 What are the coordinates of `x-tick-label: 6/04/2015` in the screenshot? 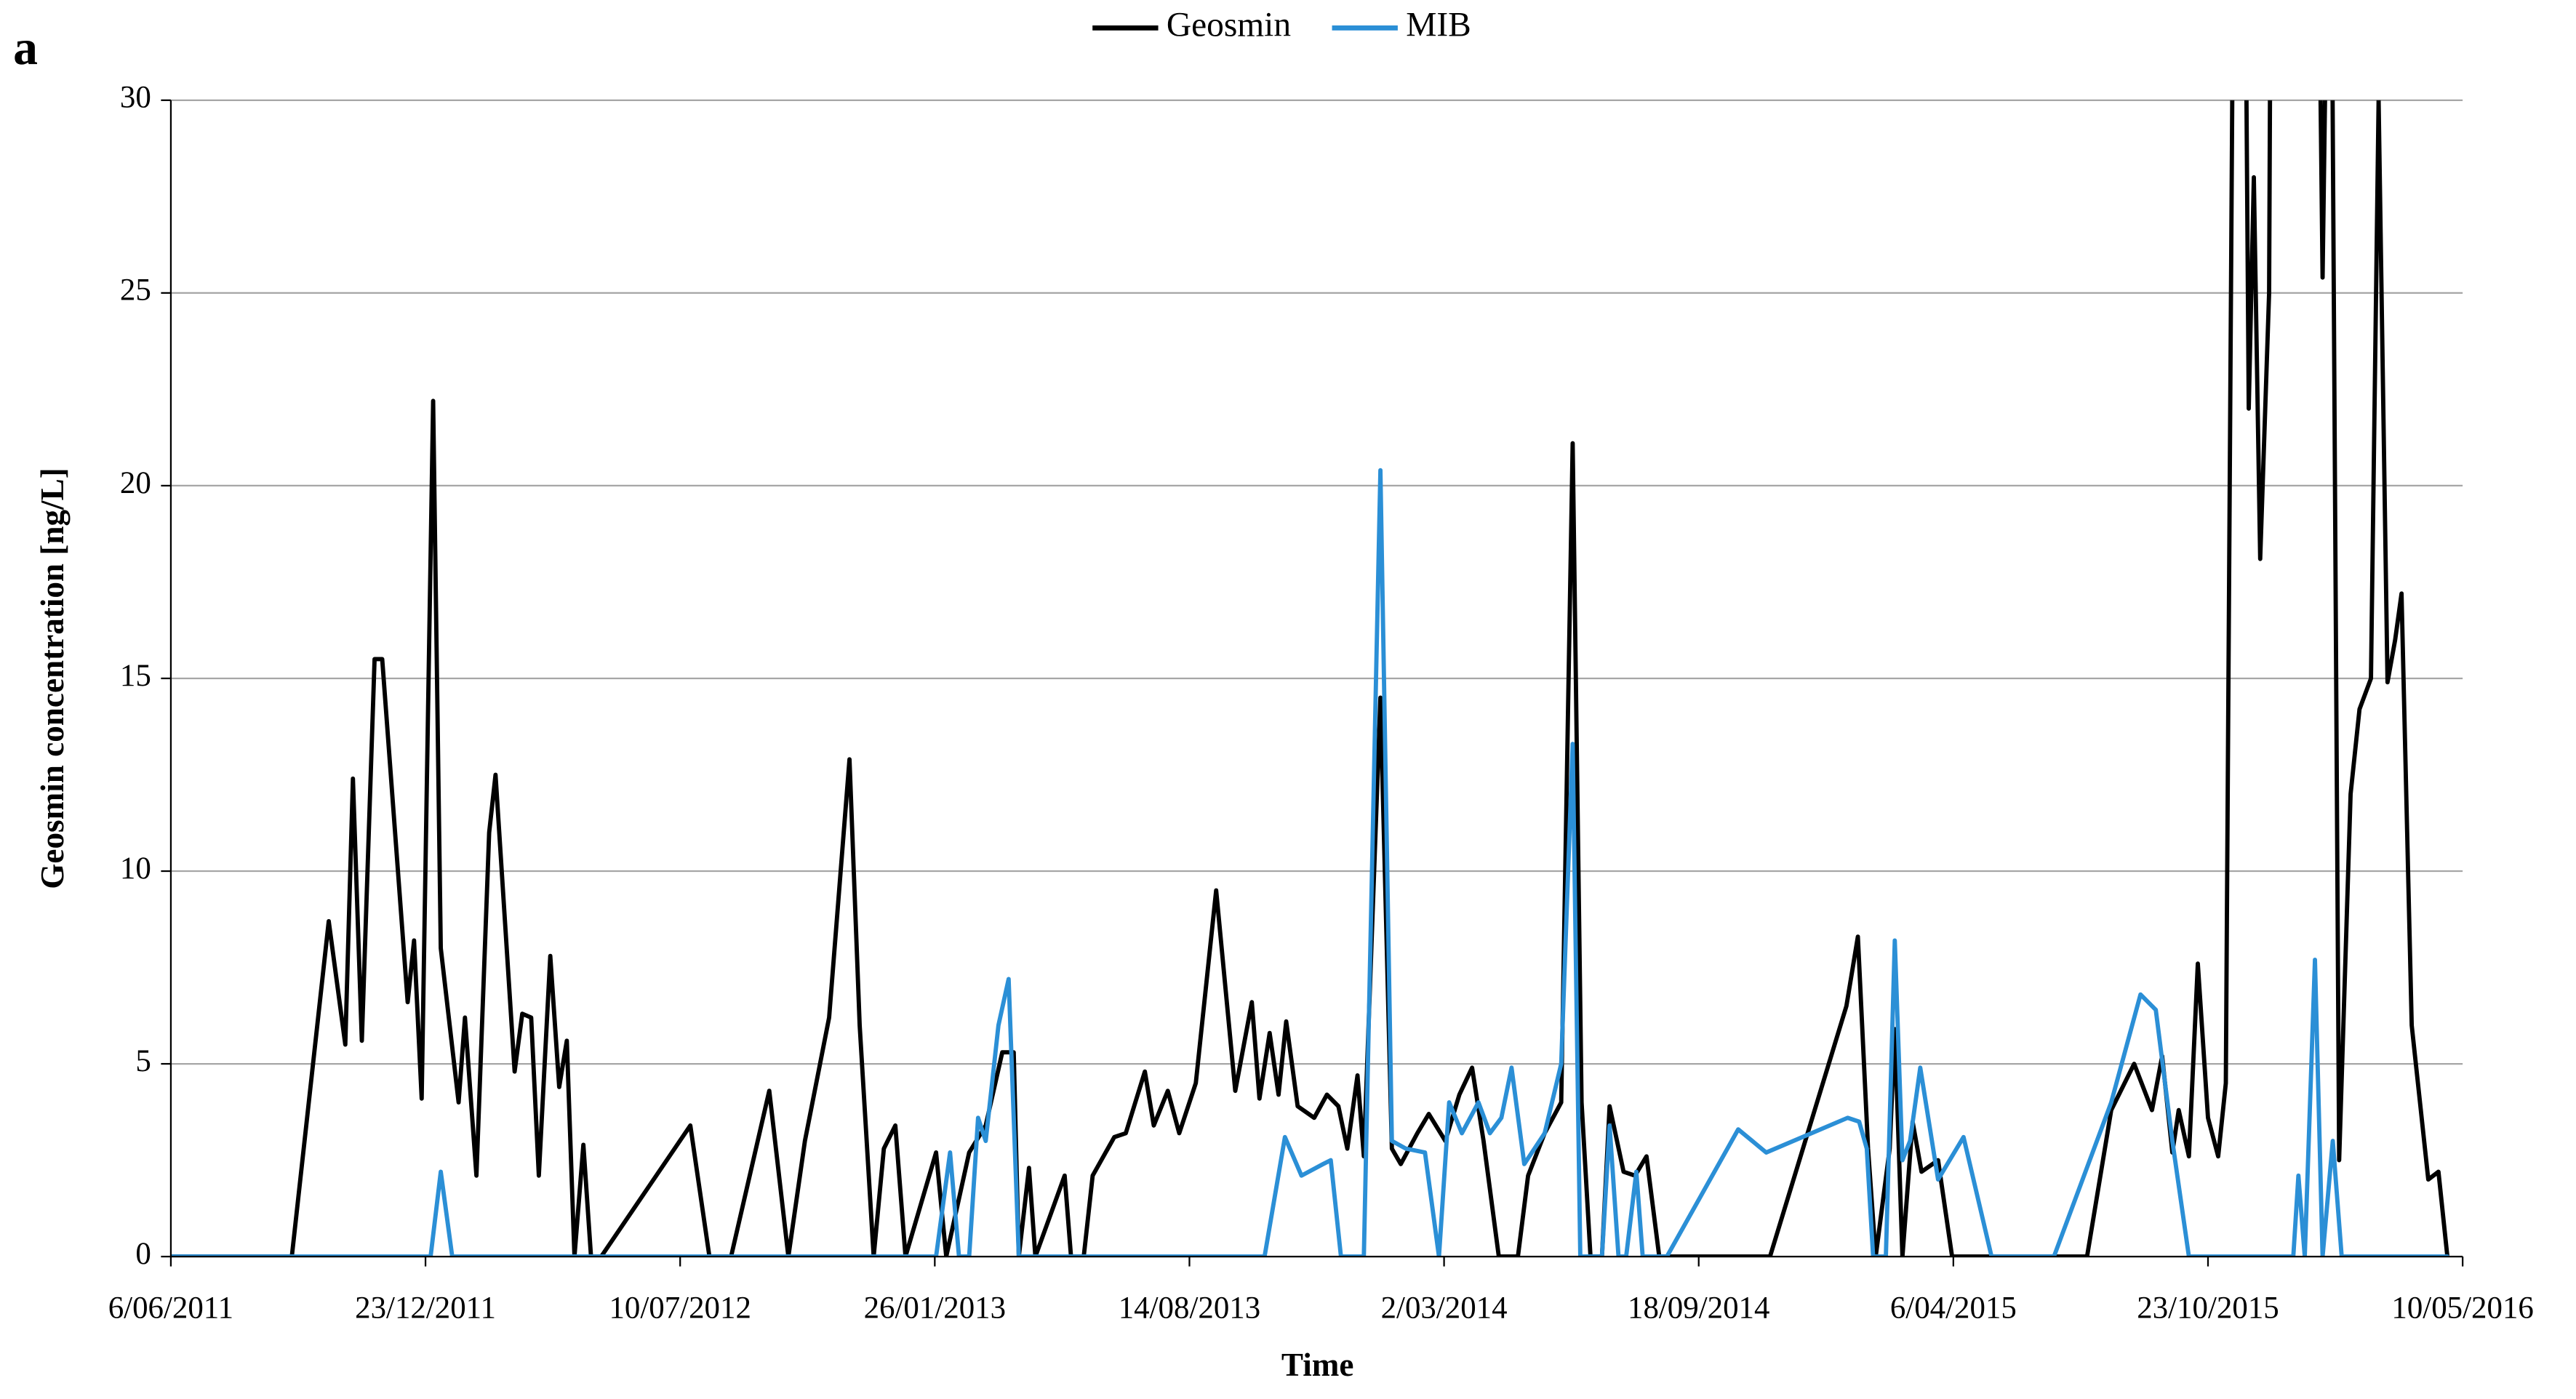 It's located at (1953, 1308).